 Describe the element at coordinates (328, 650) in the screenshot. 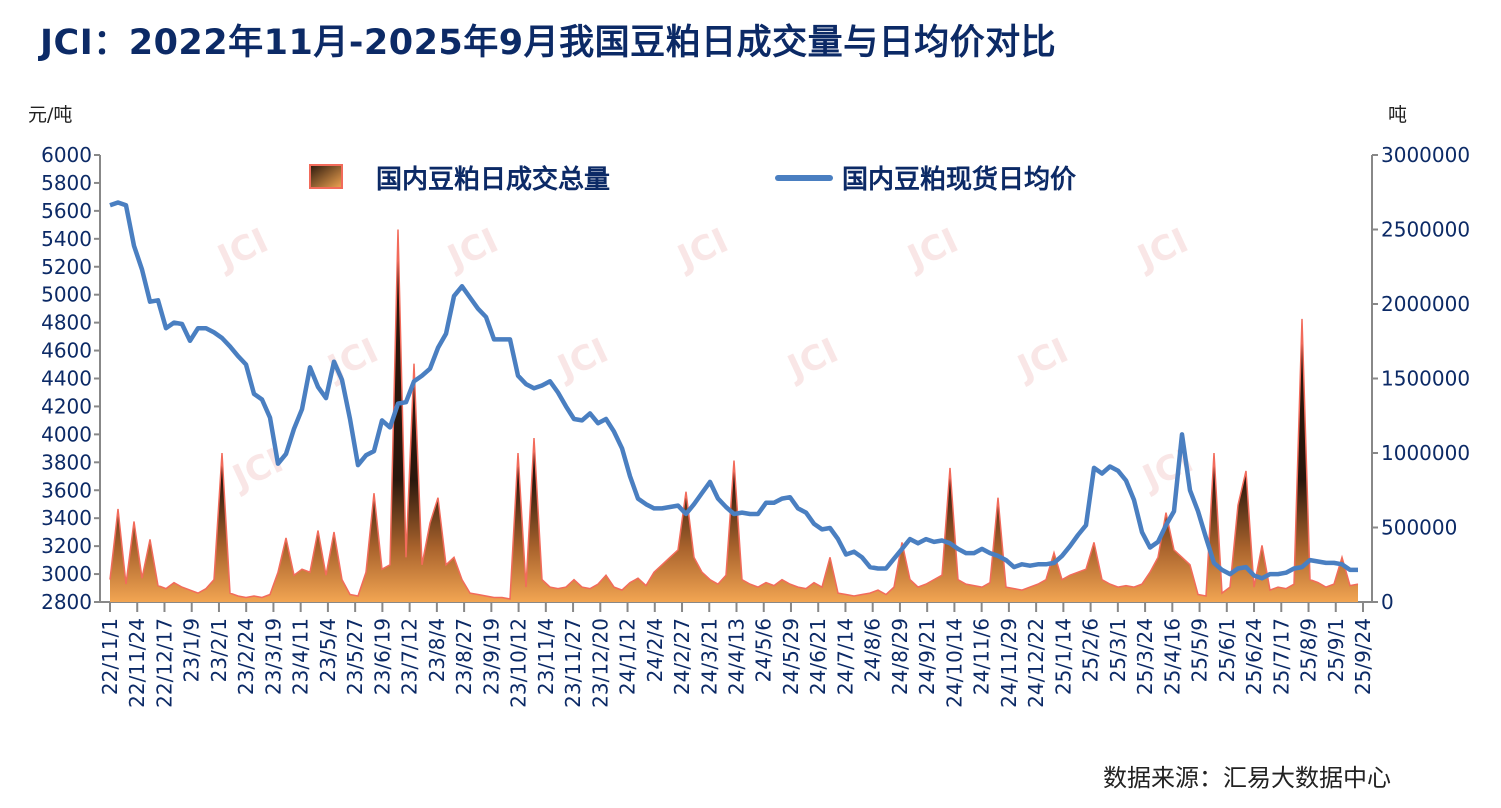

I see `x-tick-label: 23/5/4` at that location.